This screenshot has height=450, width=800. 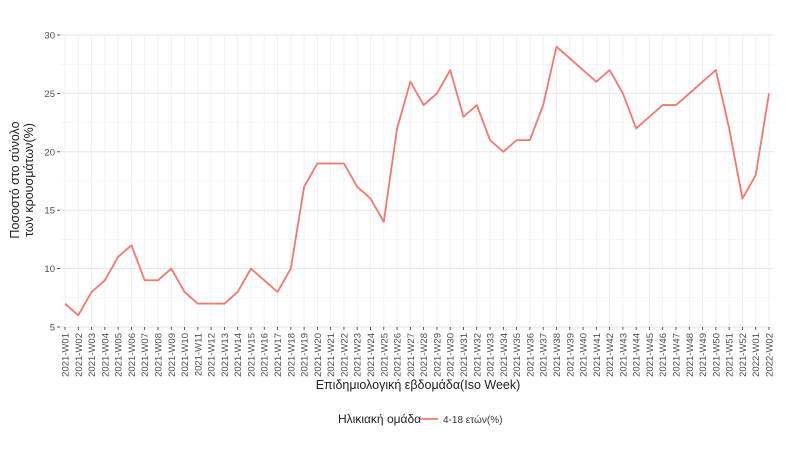 I want to click on x-tick-label: 2021-W01, so click(x=66, y=355).